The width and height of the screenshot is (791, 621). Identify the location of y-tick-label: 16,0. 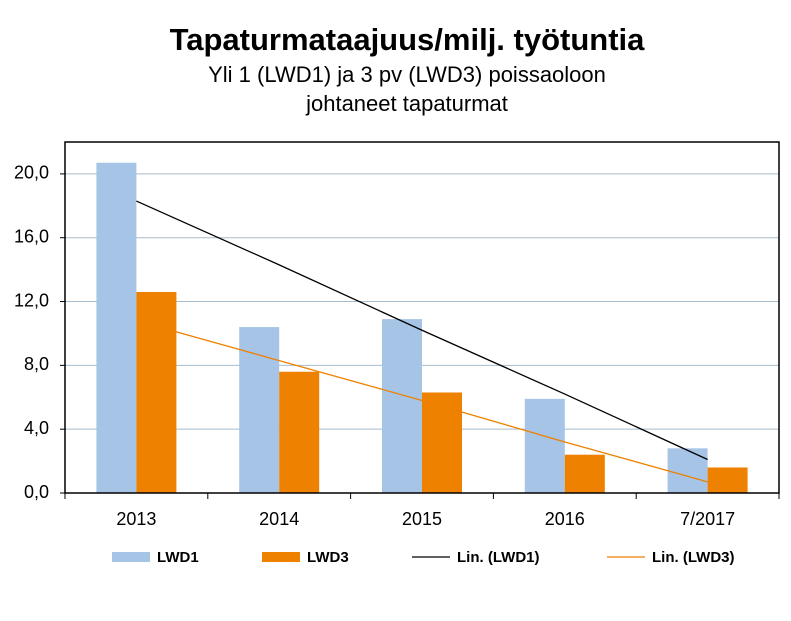
(31, 236).